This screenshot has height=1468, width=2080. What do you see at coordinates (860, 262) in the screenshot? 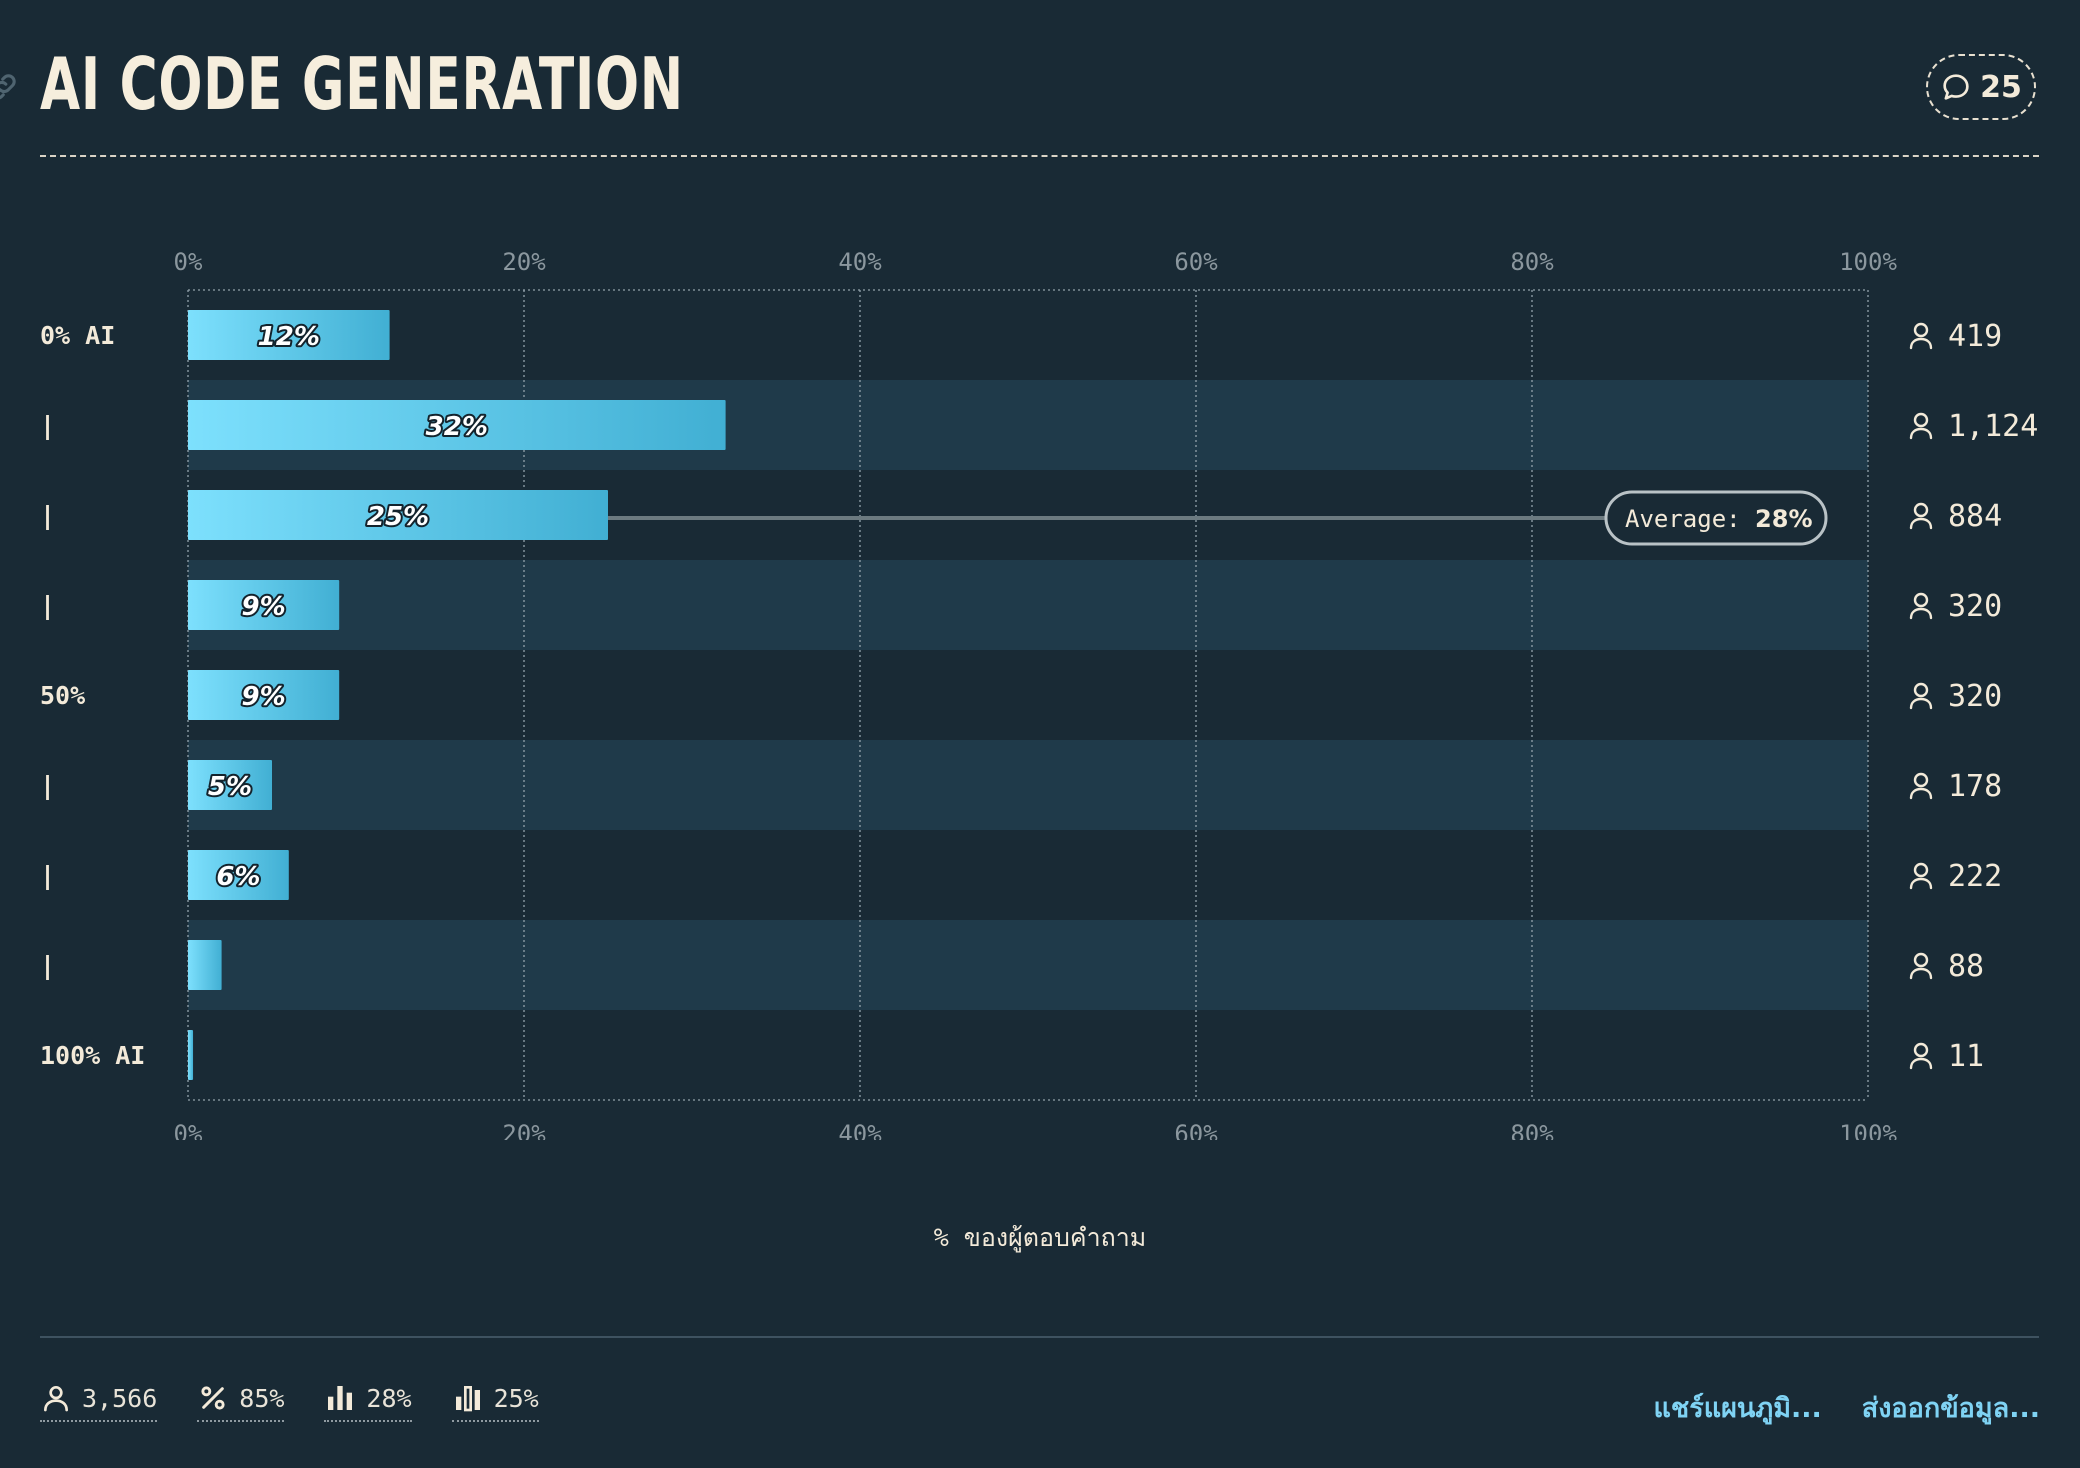
I see `x-tick-label-top: 40%` at bounding box center [860, 262].